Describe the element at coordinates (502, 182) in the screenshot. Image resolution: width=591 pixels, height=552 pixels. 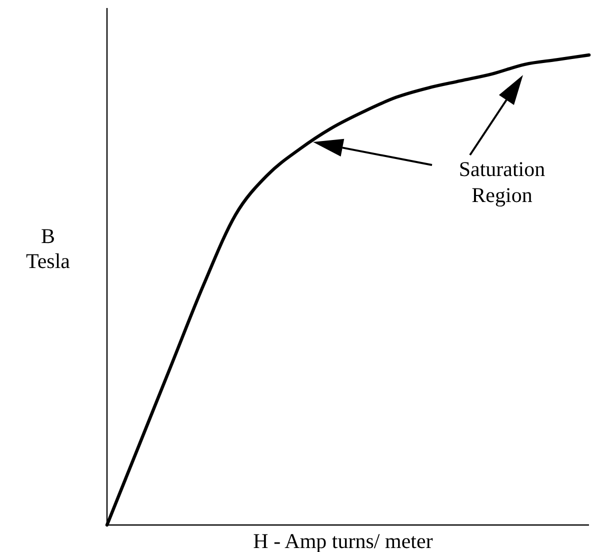
I see `annotation: Saturation Region` at that location.